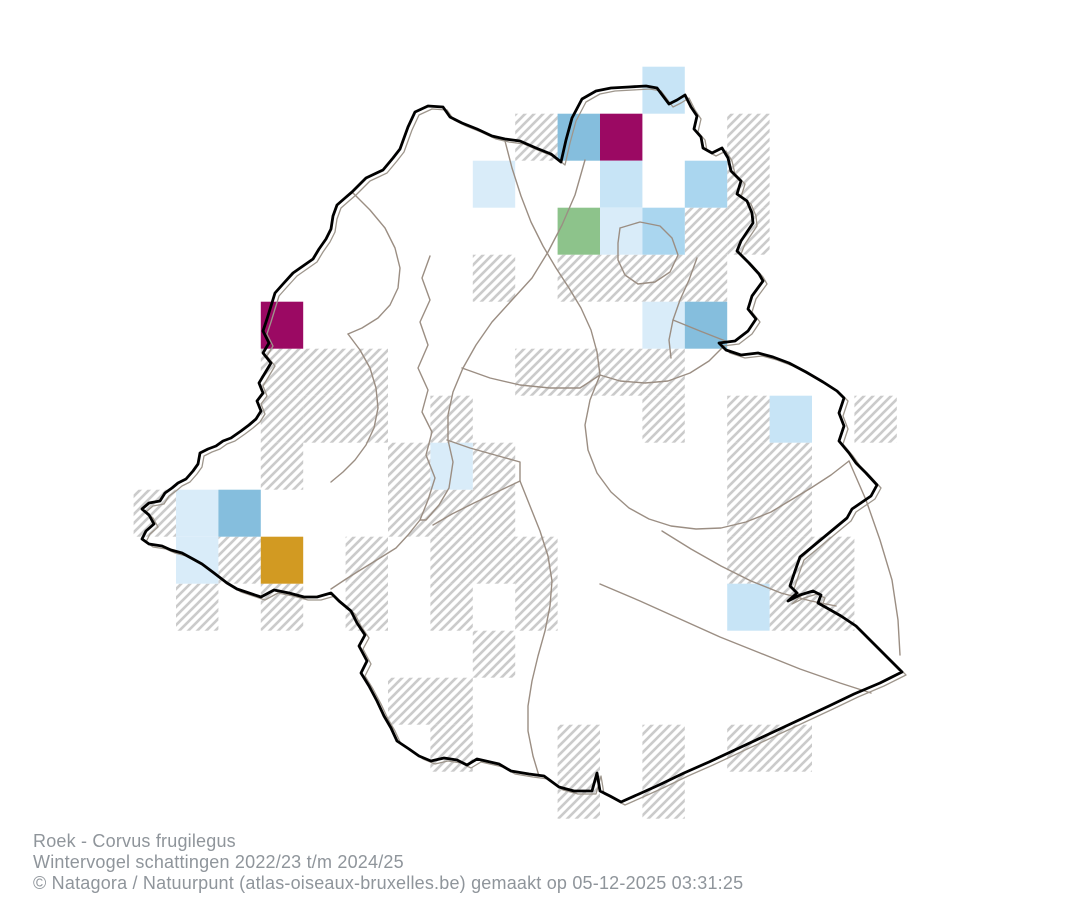 This screenshot has height=900, width=1074. Describe the element at coordinates (134, 841) in the screenshot. I see `species-title: Roek - Corvus frugilegus` at that location.